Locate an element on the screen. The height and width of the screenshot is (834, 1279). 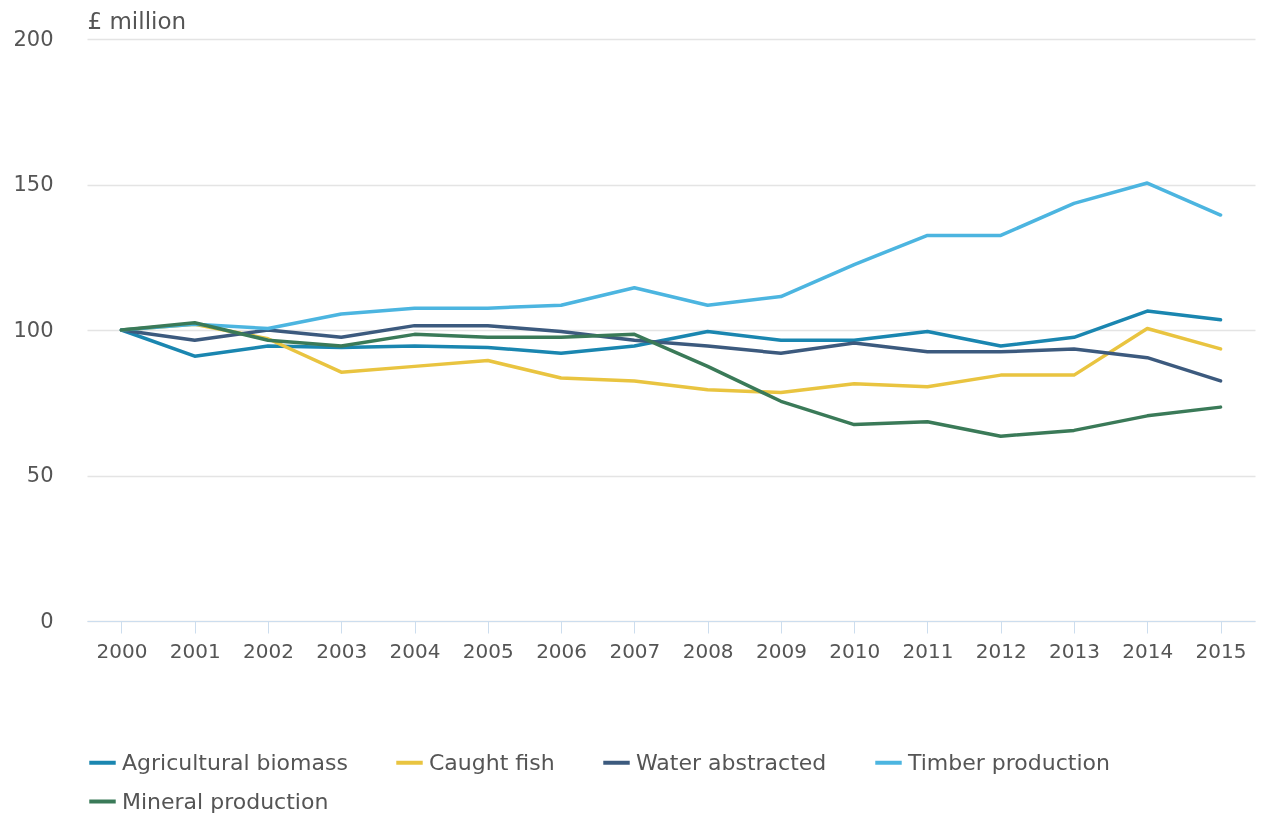
x-tick-label: 2008 is located at coordinates (708, 650).